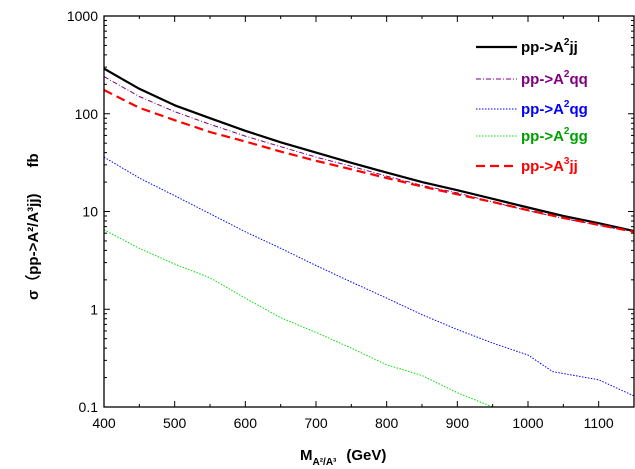 The width and height of the screenshot is (635, 469). What do you see at coordinates (89, 407) in the screenshot?
I see `y-tick-label: 0.1` at bounding box center [89, 407].